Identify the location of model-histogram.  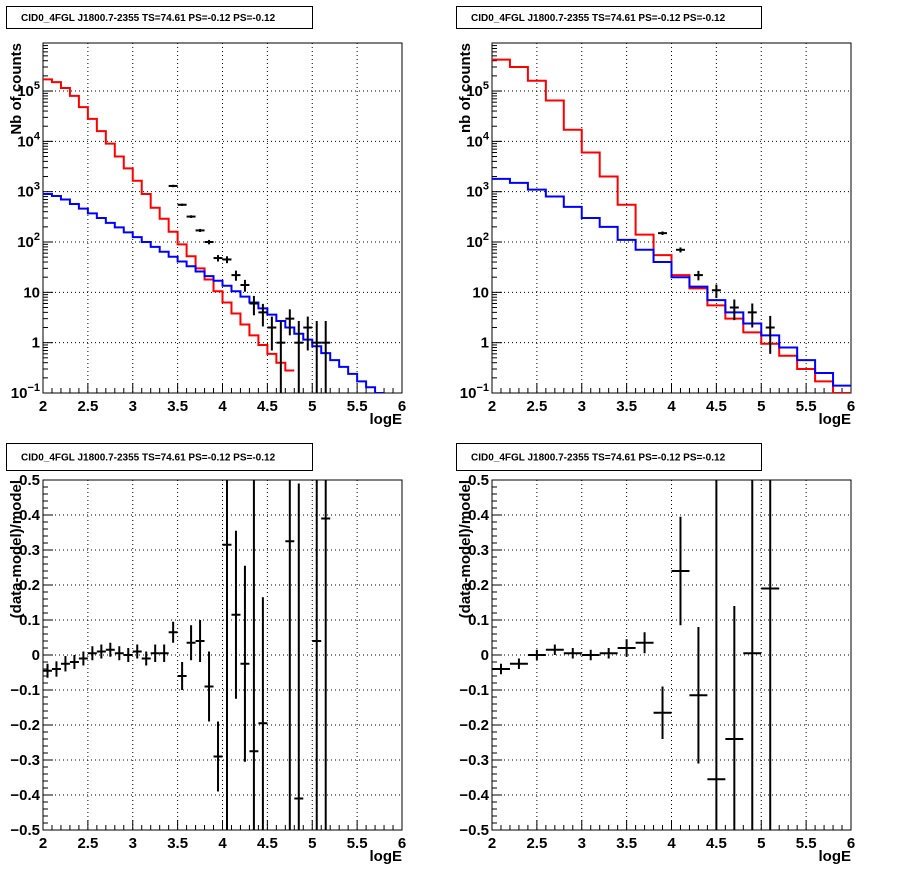
(169, 225).